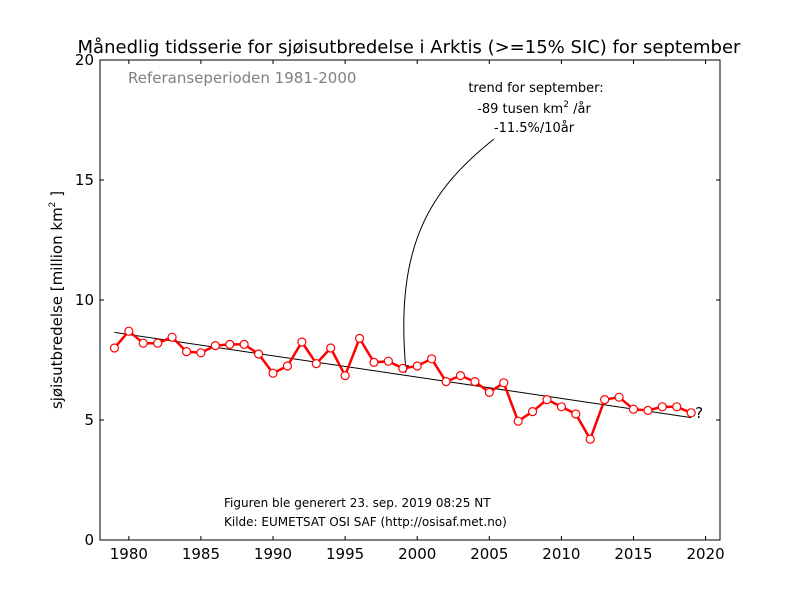 The image size is (800, 600). Describe the element at coordinates (580, 109) in the screenshot. I see `trend-rate-unit: /år` at that location.